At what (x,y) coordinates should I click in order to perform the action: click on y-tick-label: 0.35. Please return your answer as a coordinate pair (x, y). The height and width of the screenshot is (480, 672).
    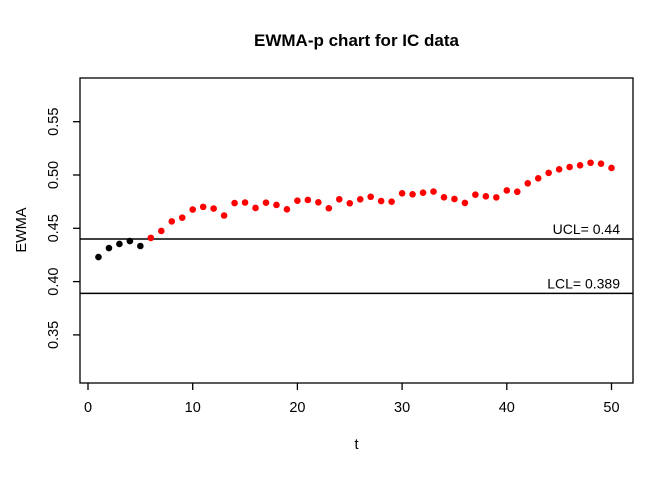
    Looking at the image, I should click on (54, 335).